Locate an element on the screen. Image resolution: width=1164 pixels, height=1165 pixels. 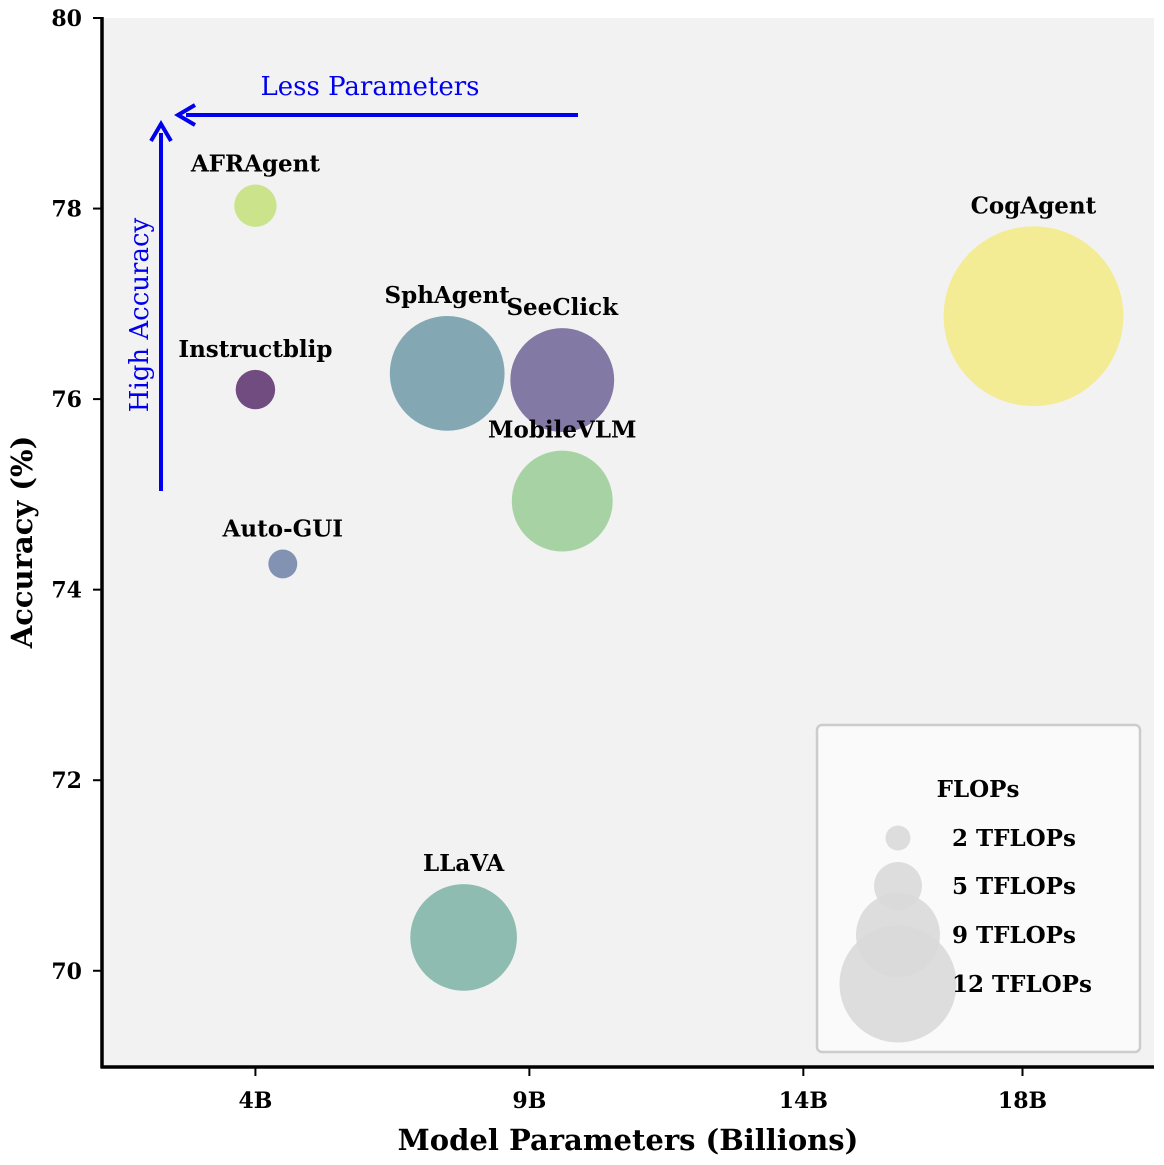
legend-entry-label: 12 TFLOPs is located at coordinates (1022, 984).